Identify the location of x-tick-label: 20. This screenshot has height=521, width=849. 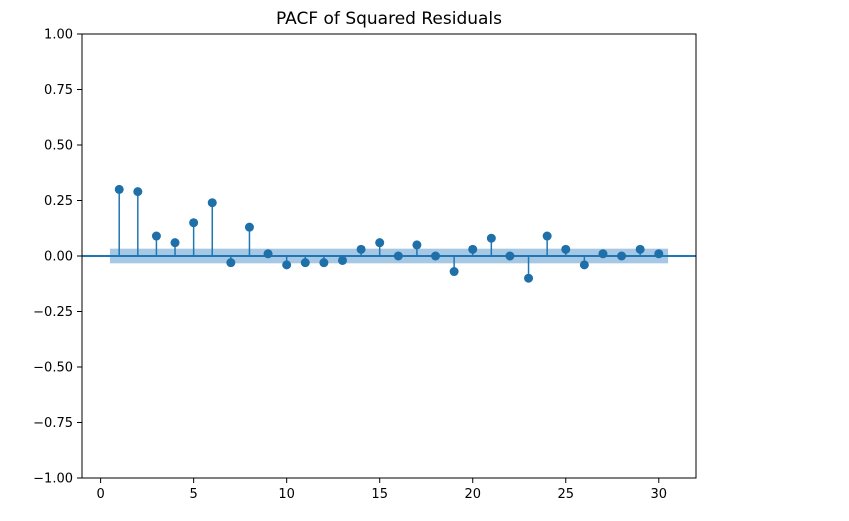
(472, 494).